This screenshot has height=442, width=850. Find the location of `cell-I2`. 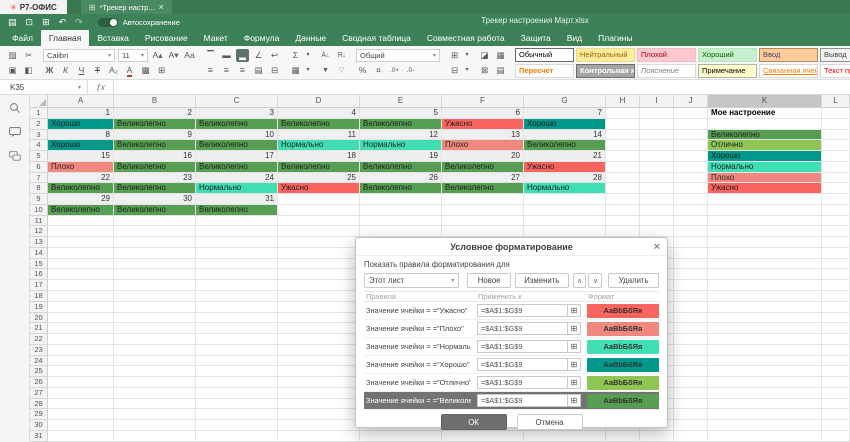

cell-I2 is located at coordinates (657, 124).